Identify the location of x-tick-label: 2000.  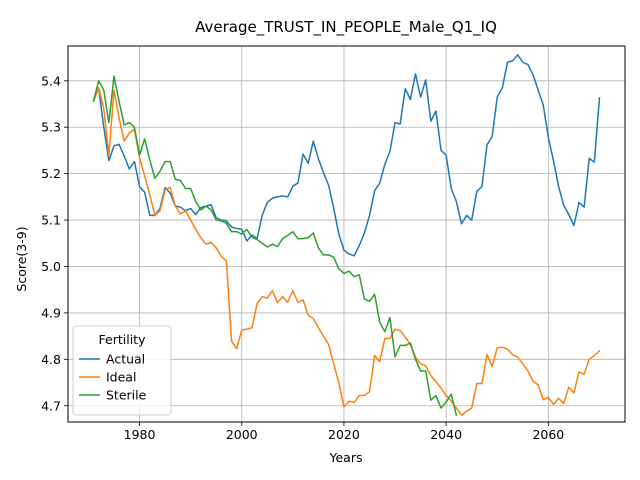
(242, 434).